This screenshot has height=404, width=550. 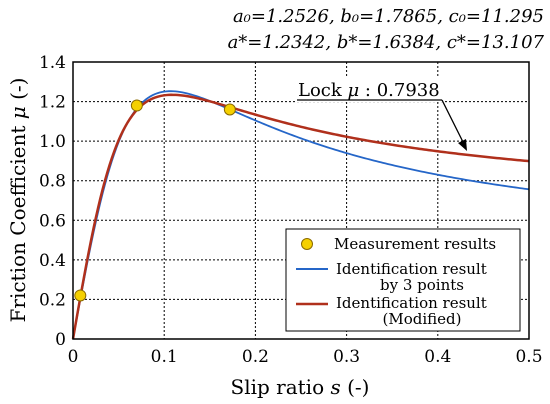 I want to click on y-tick-label: 1.4, so click(x=52, y=63).